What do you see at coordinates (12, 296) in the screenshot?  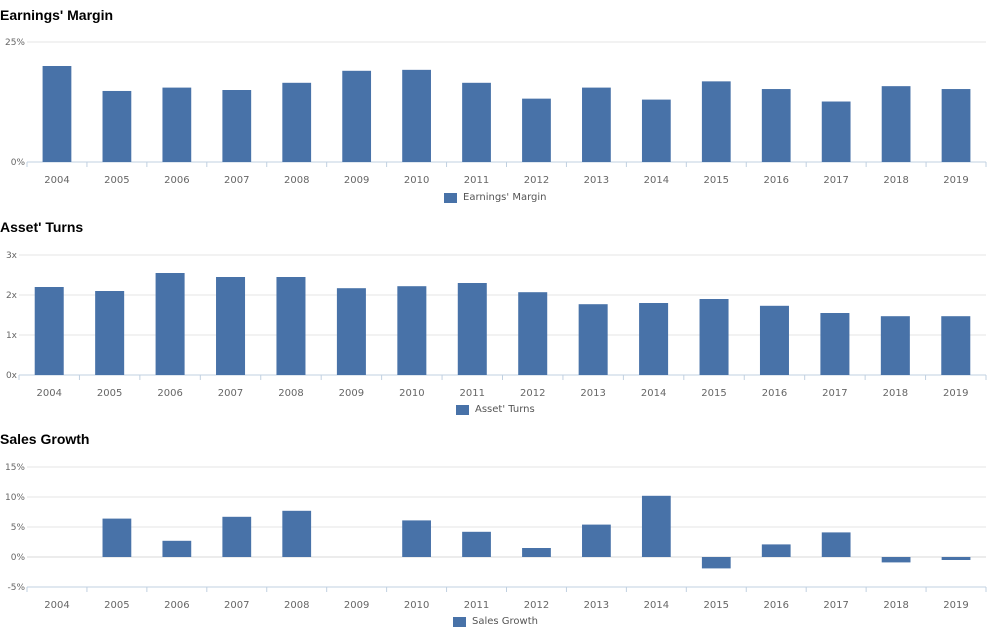 I see `y-tick-label: 2x` at bounding box center [12, 296].